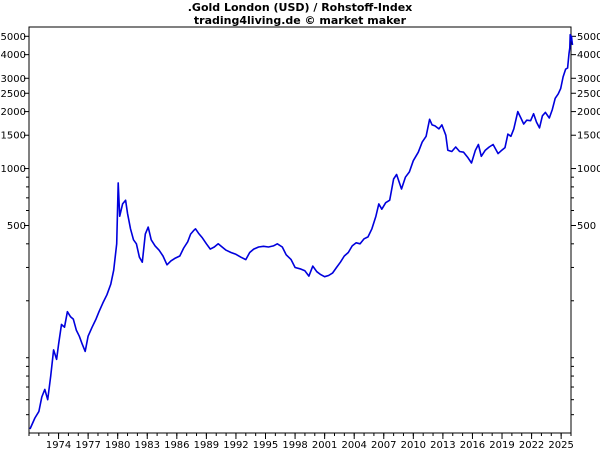 The width and height of the screenshot is (600, 450). Describe the element at coordinates (58, 445) in the screenshot. I see `x-tick-label: 1974` at that location.